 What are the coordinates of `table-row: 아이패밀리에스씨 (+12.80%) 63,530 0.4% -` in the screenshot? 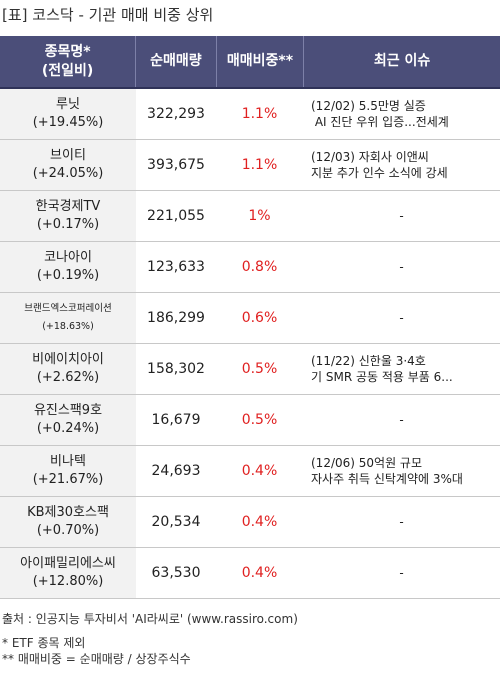 It's located at (250, 573).